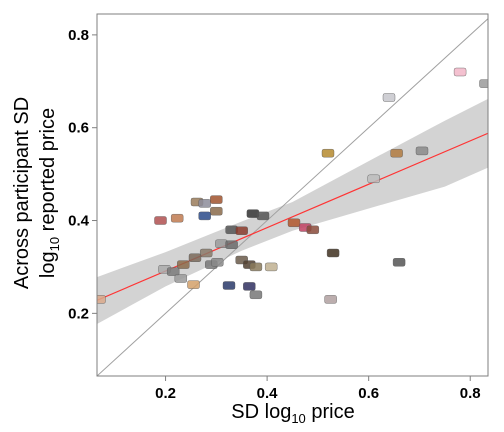  I want to click on x-axis-title-subscript: 10, so click(298, 418).